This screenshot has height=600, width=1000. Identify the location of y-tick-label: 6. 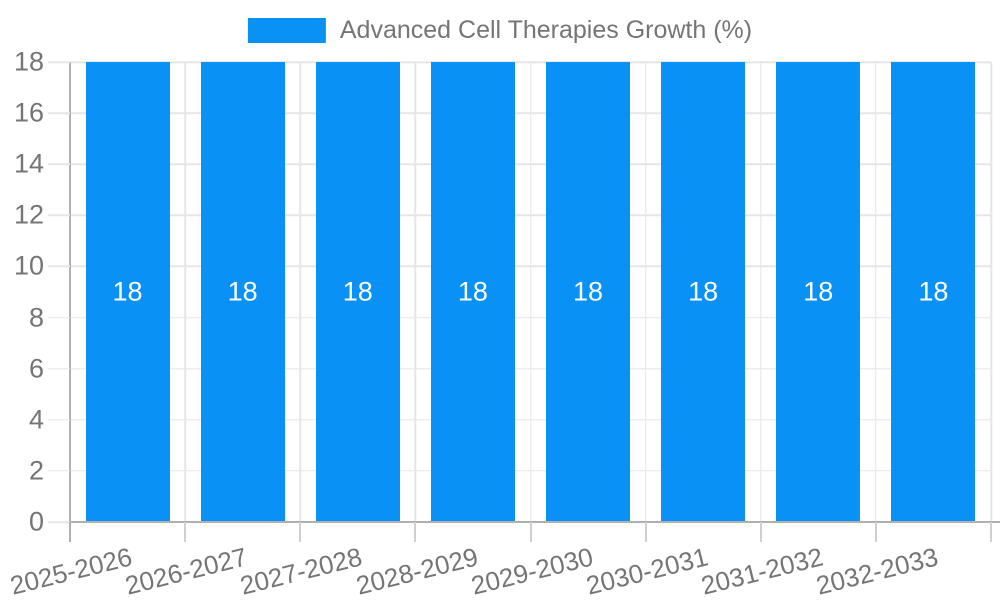
(36, 368).